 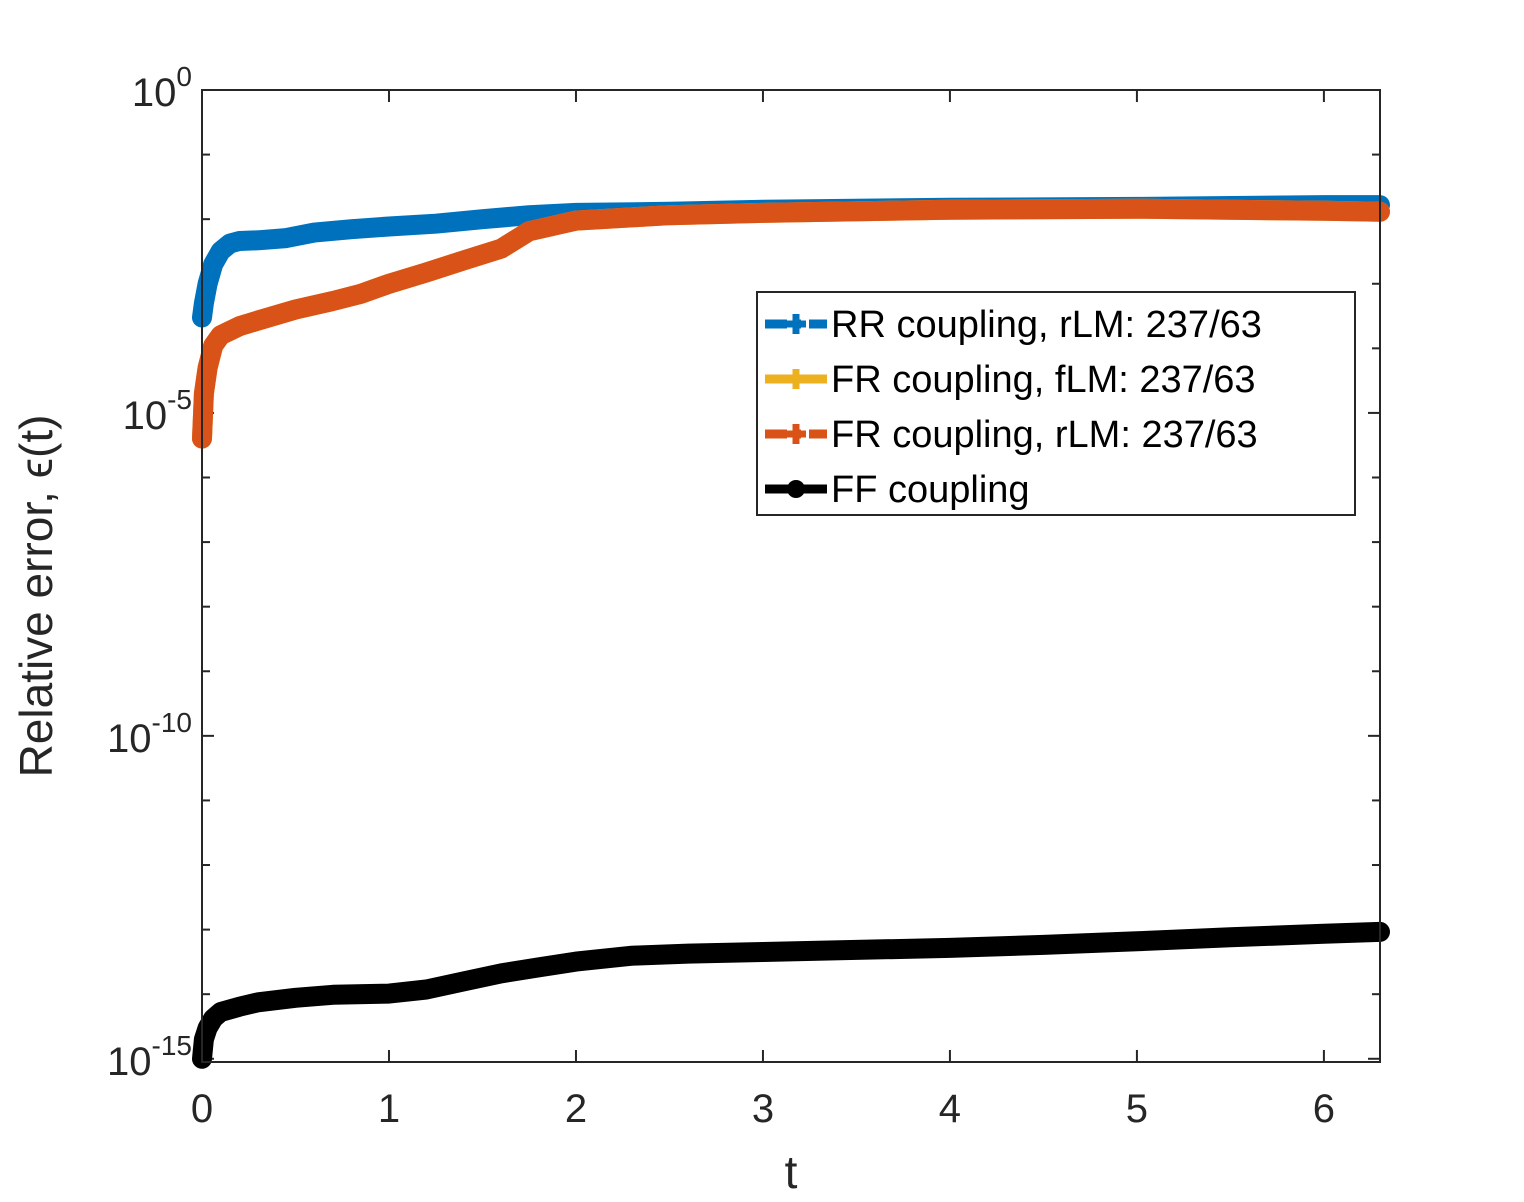 What do you see at coordinates (763, 1109) in the screenshot?
I see `x-tick-label: 3` at bounding box center [763, 1109].